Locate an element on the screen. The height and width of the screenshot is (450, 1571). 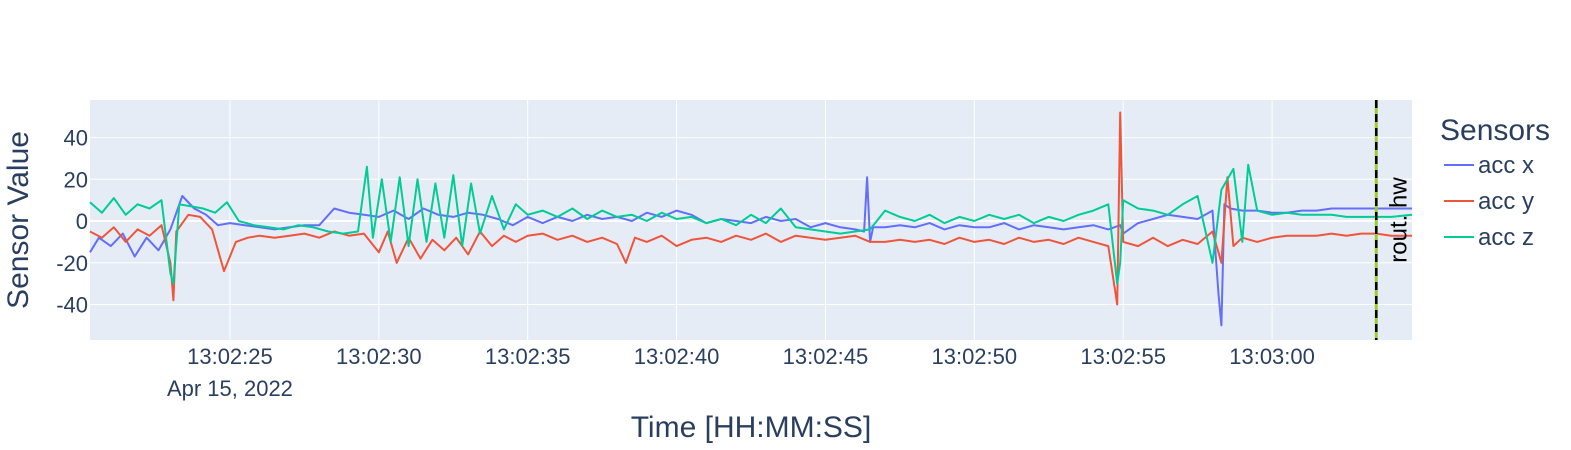
legend-label-acc-x: acc x is located at coordinates (1506, 165).